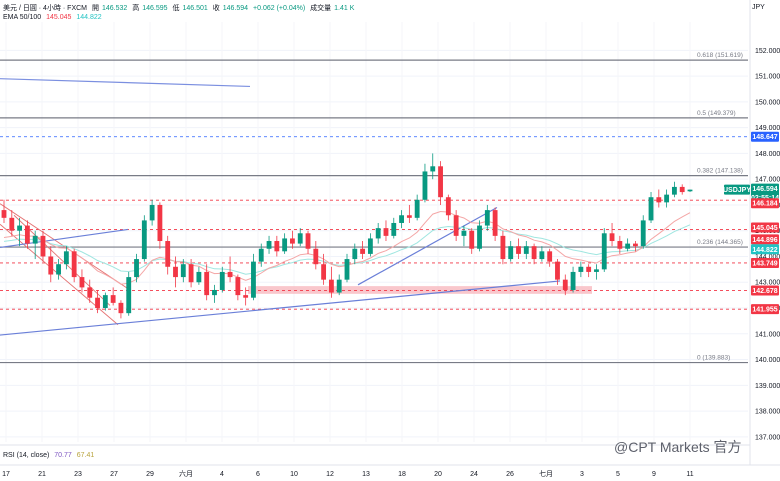  I want to click on price-tag-143749: 143.749, so click(764, 263).